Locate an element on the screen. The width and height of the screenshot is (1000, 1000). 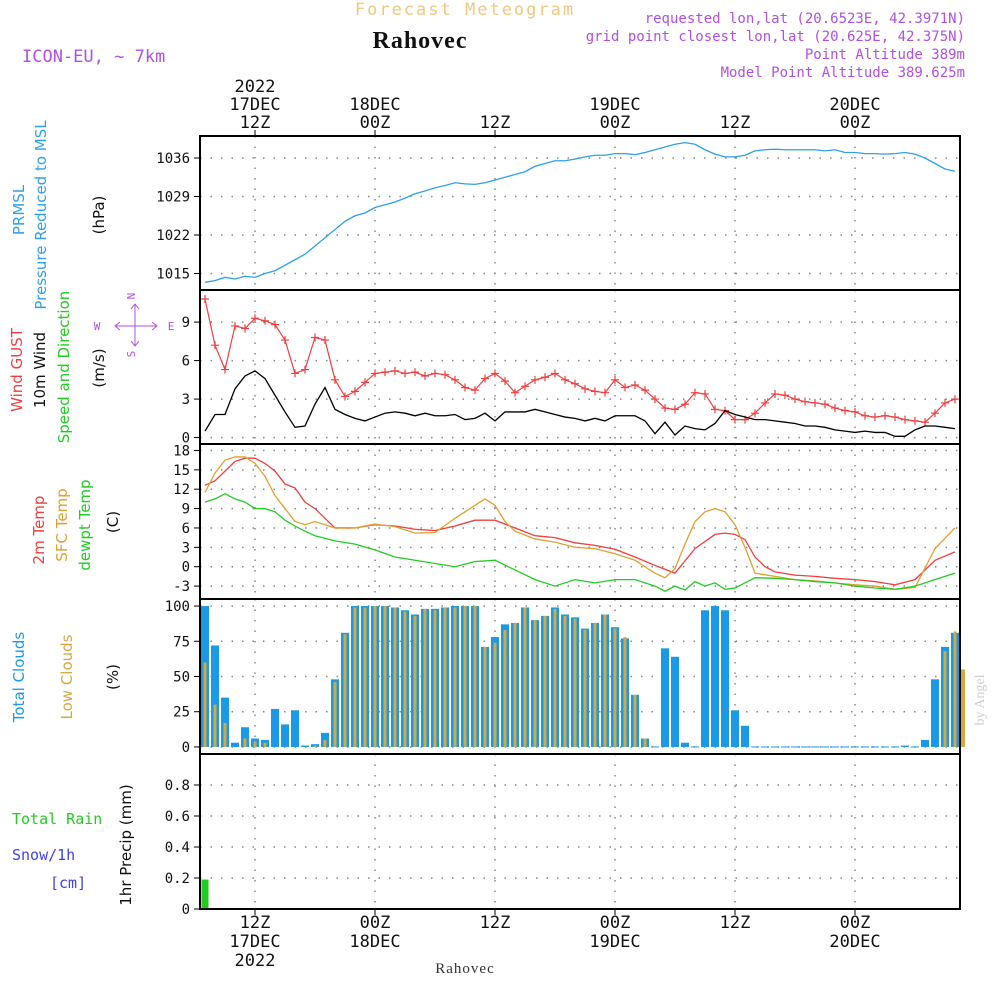
top-date-label: 18DEC is located at coordinates (374, 105).